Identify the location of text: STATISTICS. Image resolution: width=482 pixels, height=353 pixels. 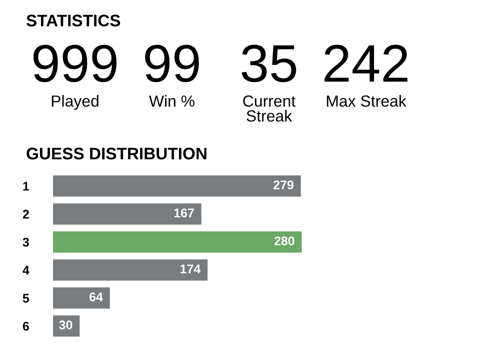
(73, 20).